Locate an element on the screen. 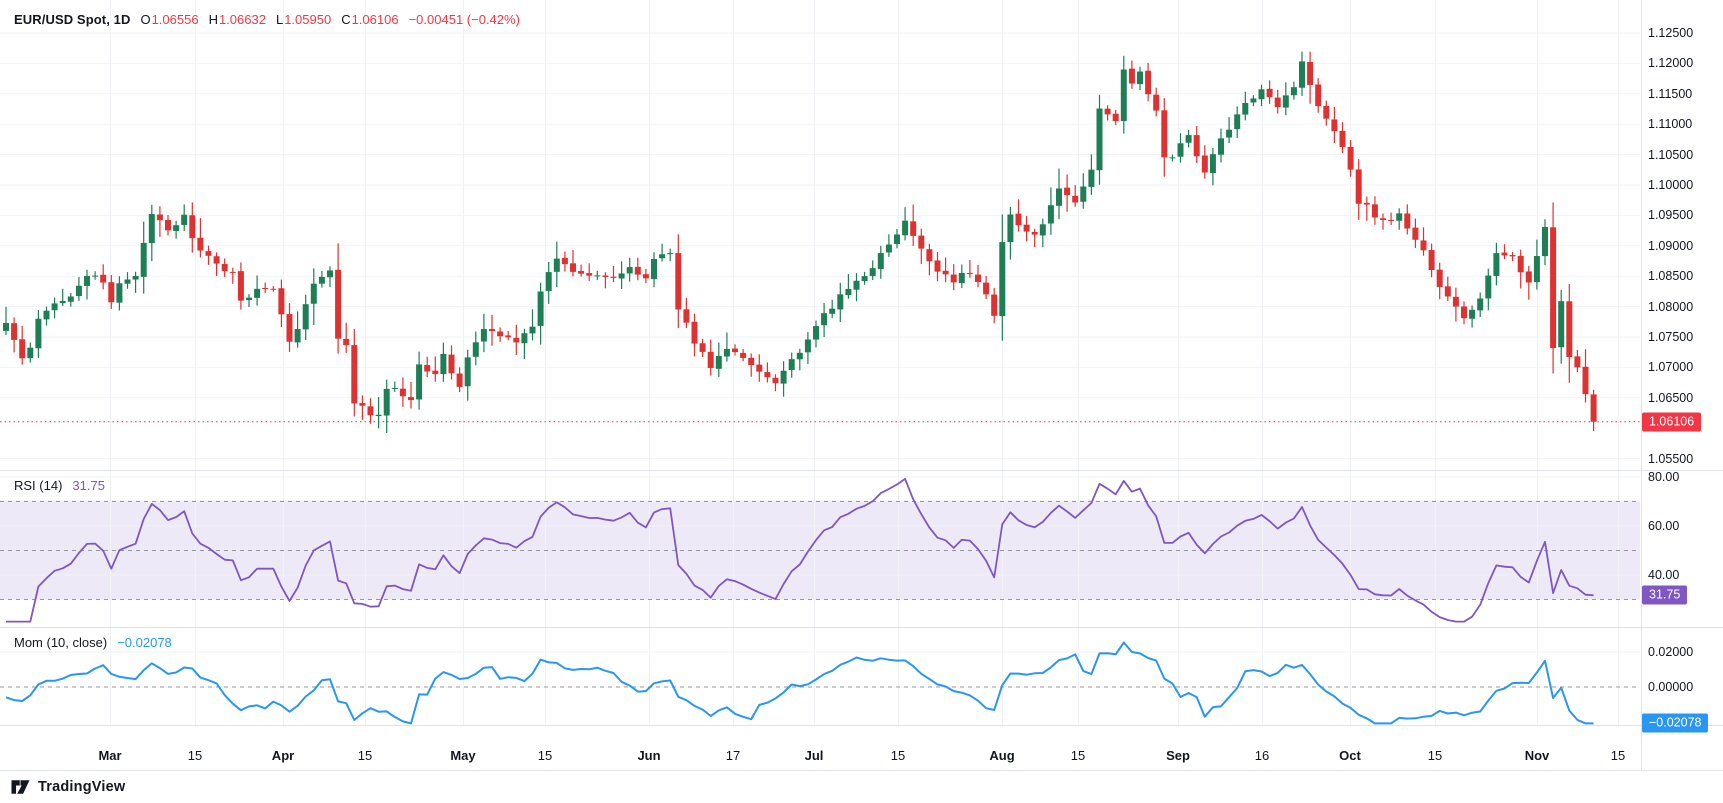 The height and width of the screenshot is (803, 1723). time-axis-label: Nov is located at coordinates (1537, 755).